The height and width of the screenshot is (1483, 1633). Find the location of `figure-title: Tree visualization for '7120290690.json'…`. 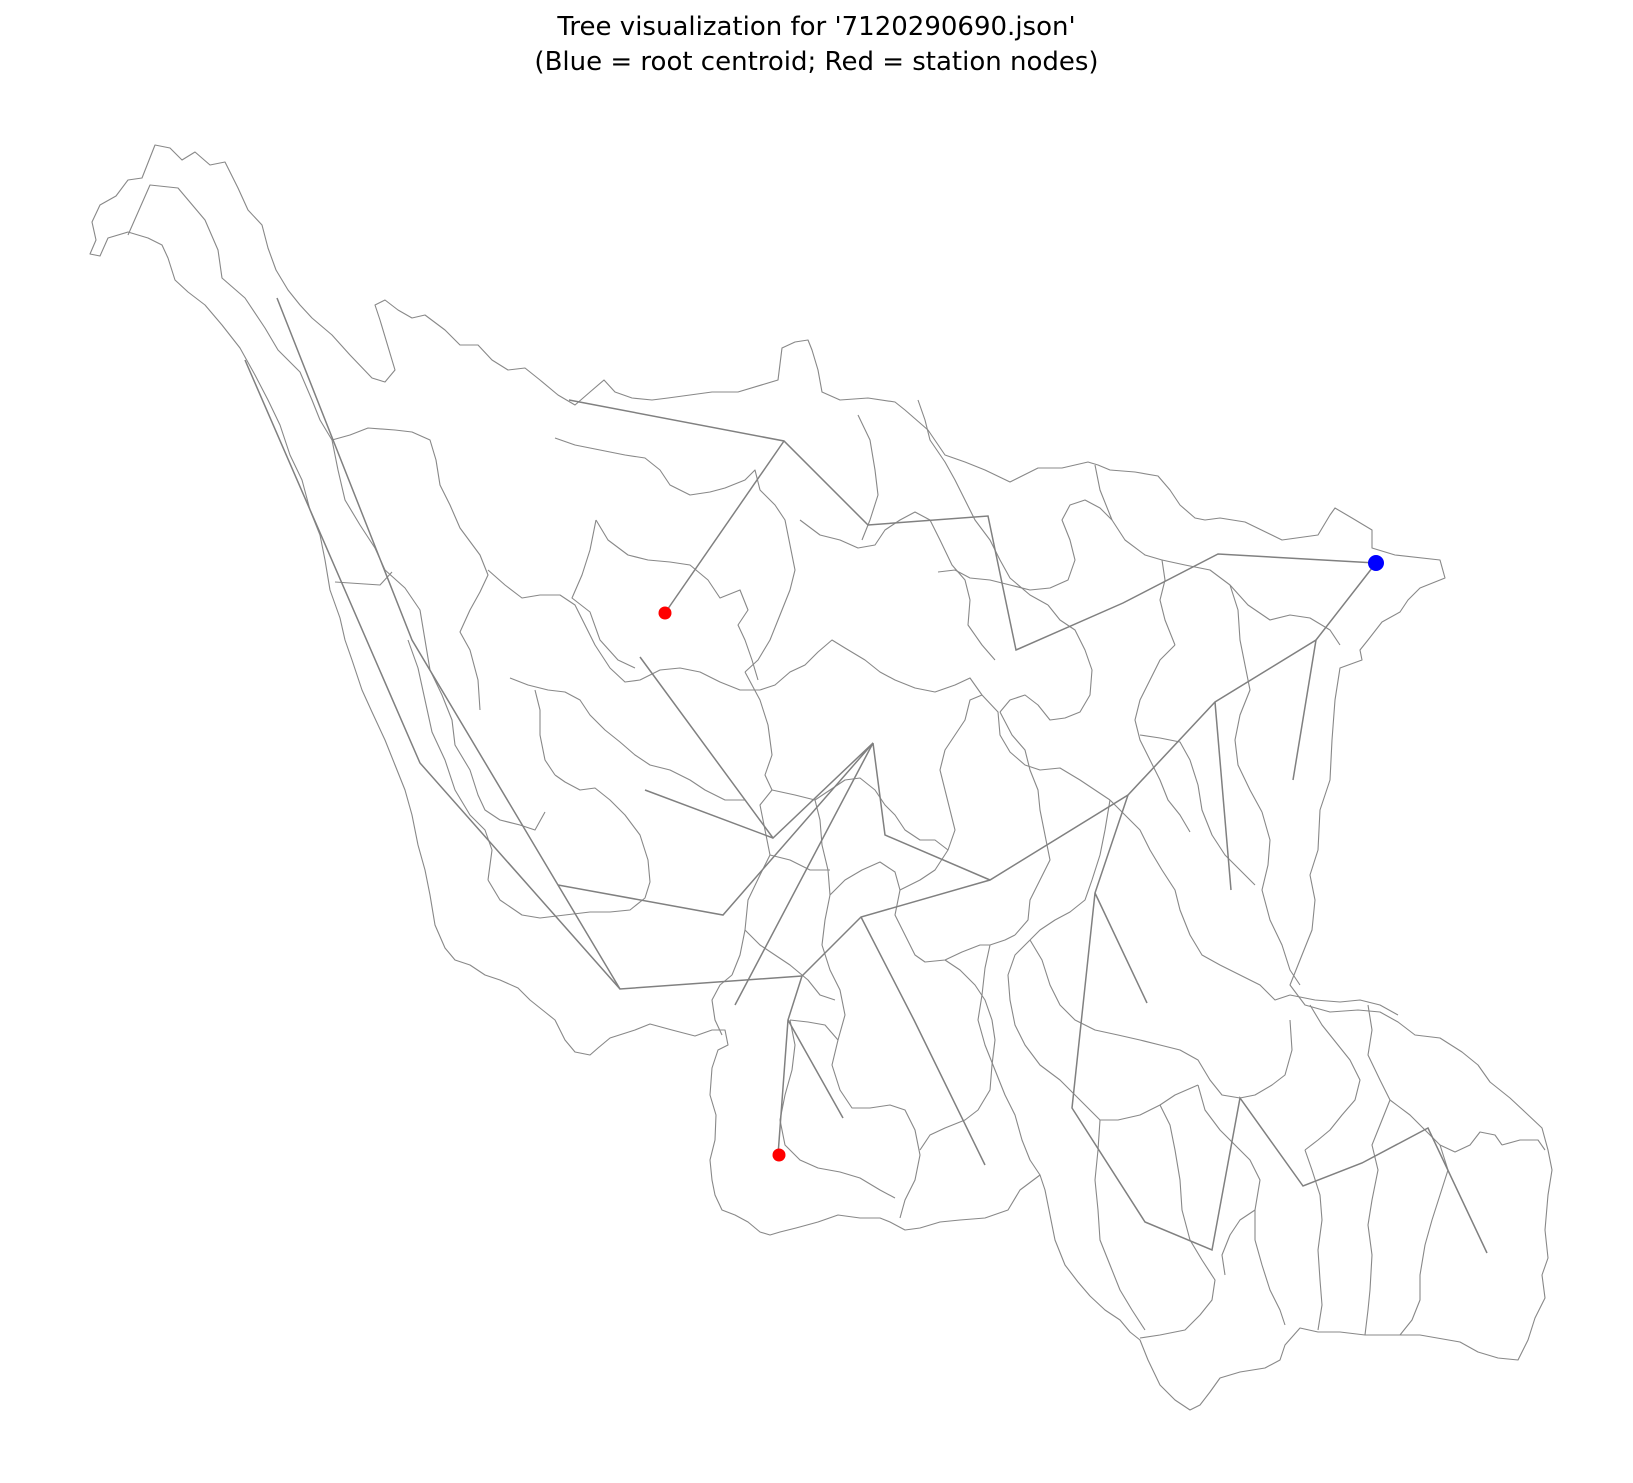

figure-title: Tree visualization for '7120290690.json'… is located at coordinates (816, 45).